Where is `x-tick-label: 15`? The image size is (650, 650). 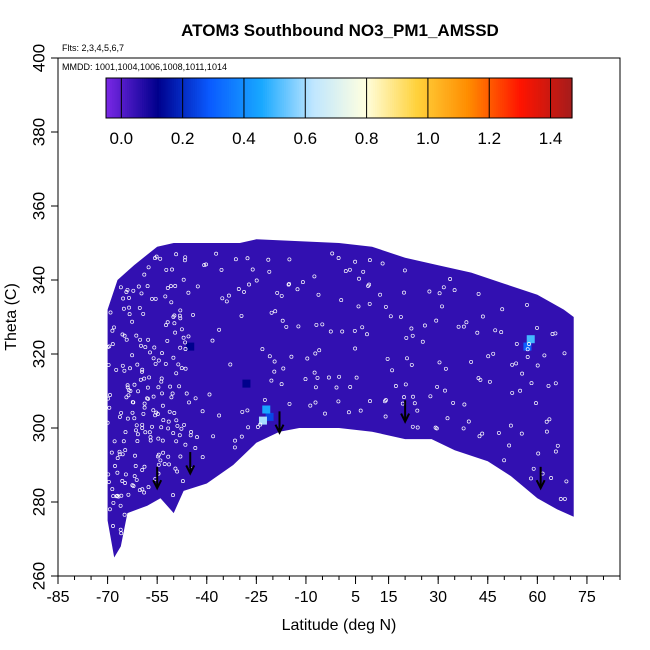 x-tick-label: 15 is located at coordinates (389, 597).